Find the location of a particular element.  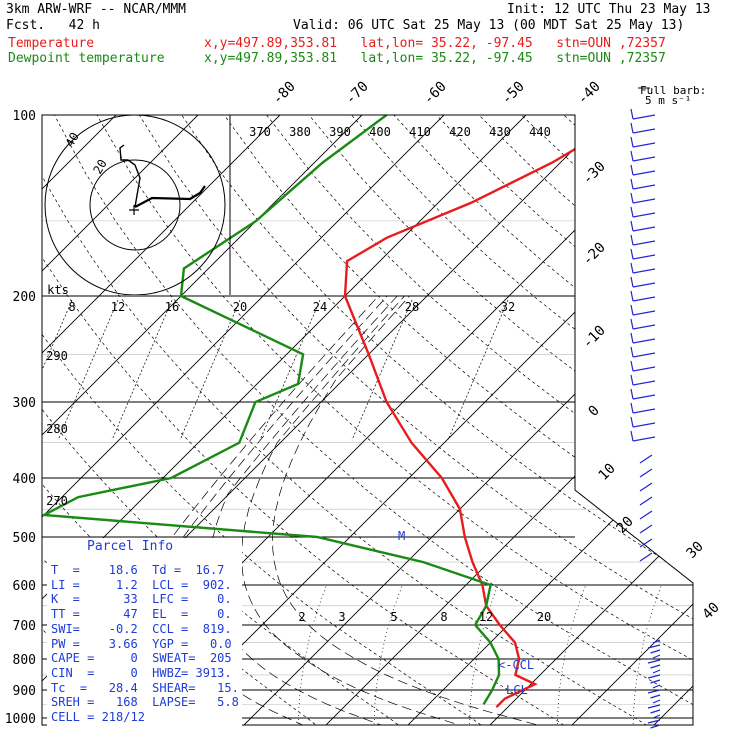

dewpoint-legend-label: Dewpoint temperature is located at coordinates (86, 58).